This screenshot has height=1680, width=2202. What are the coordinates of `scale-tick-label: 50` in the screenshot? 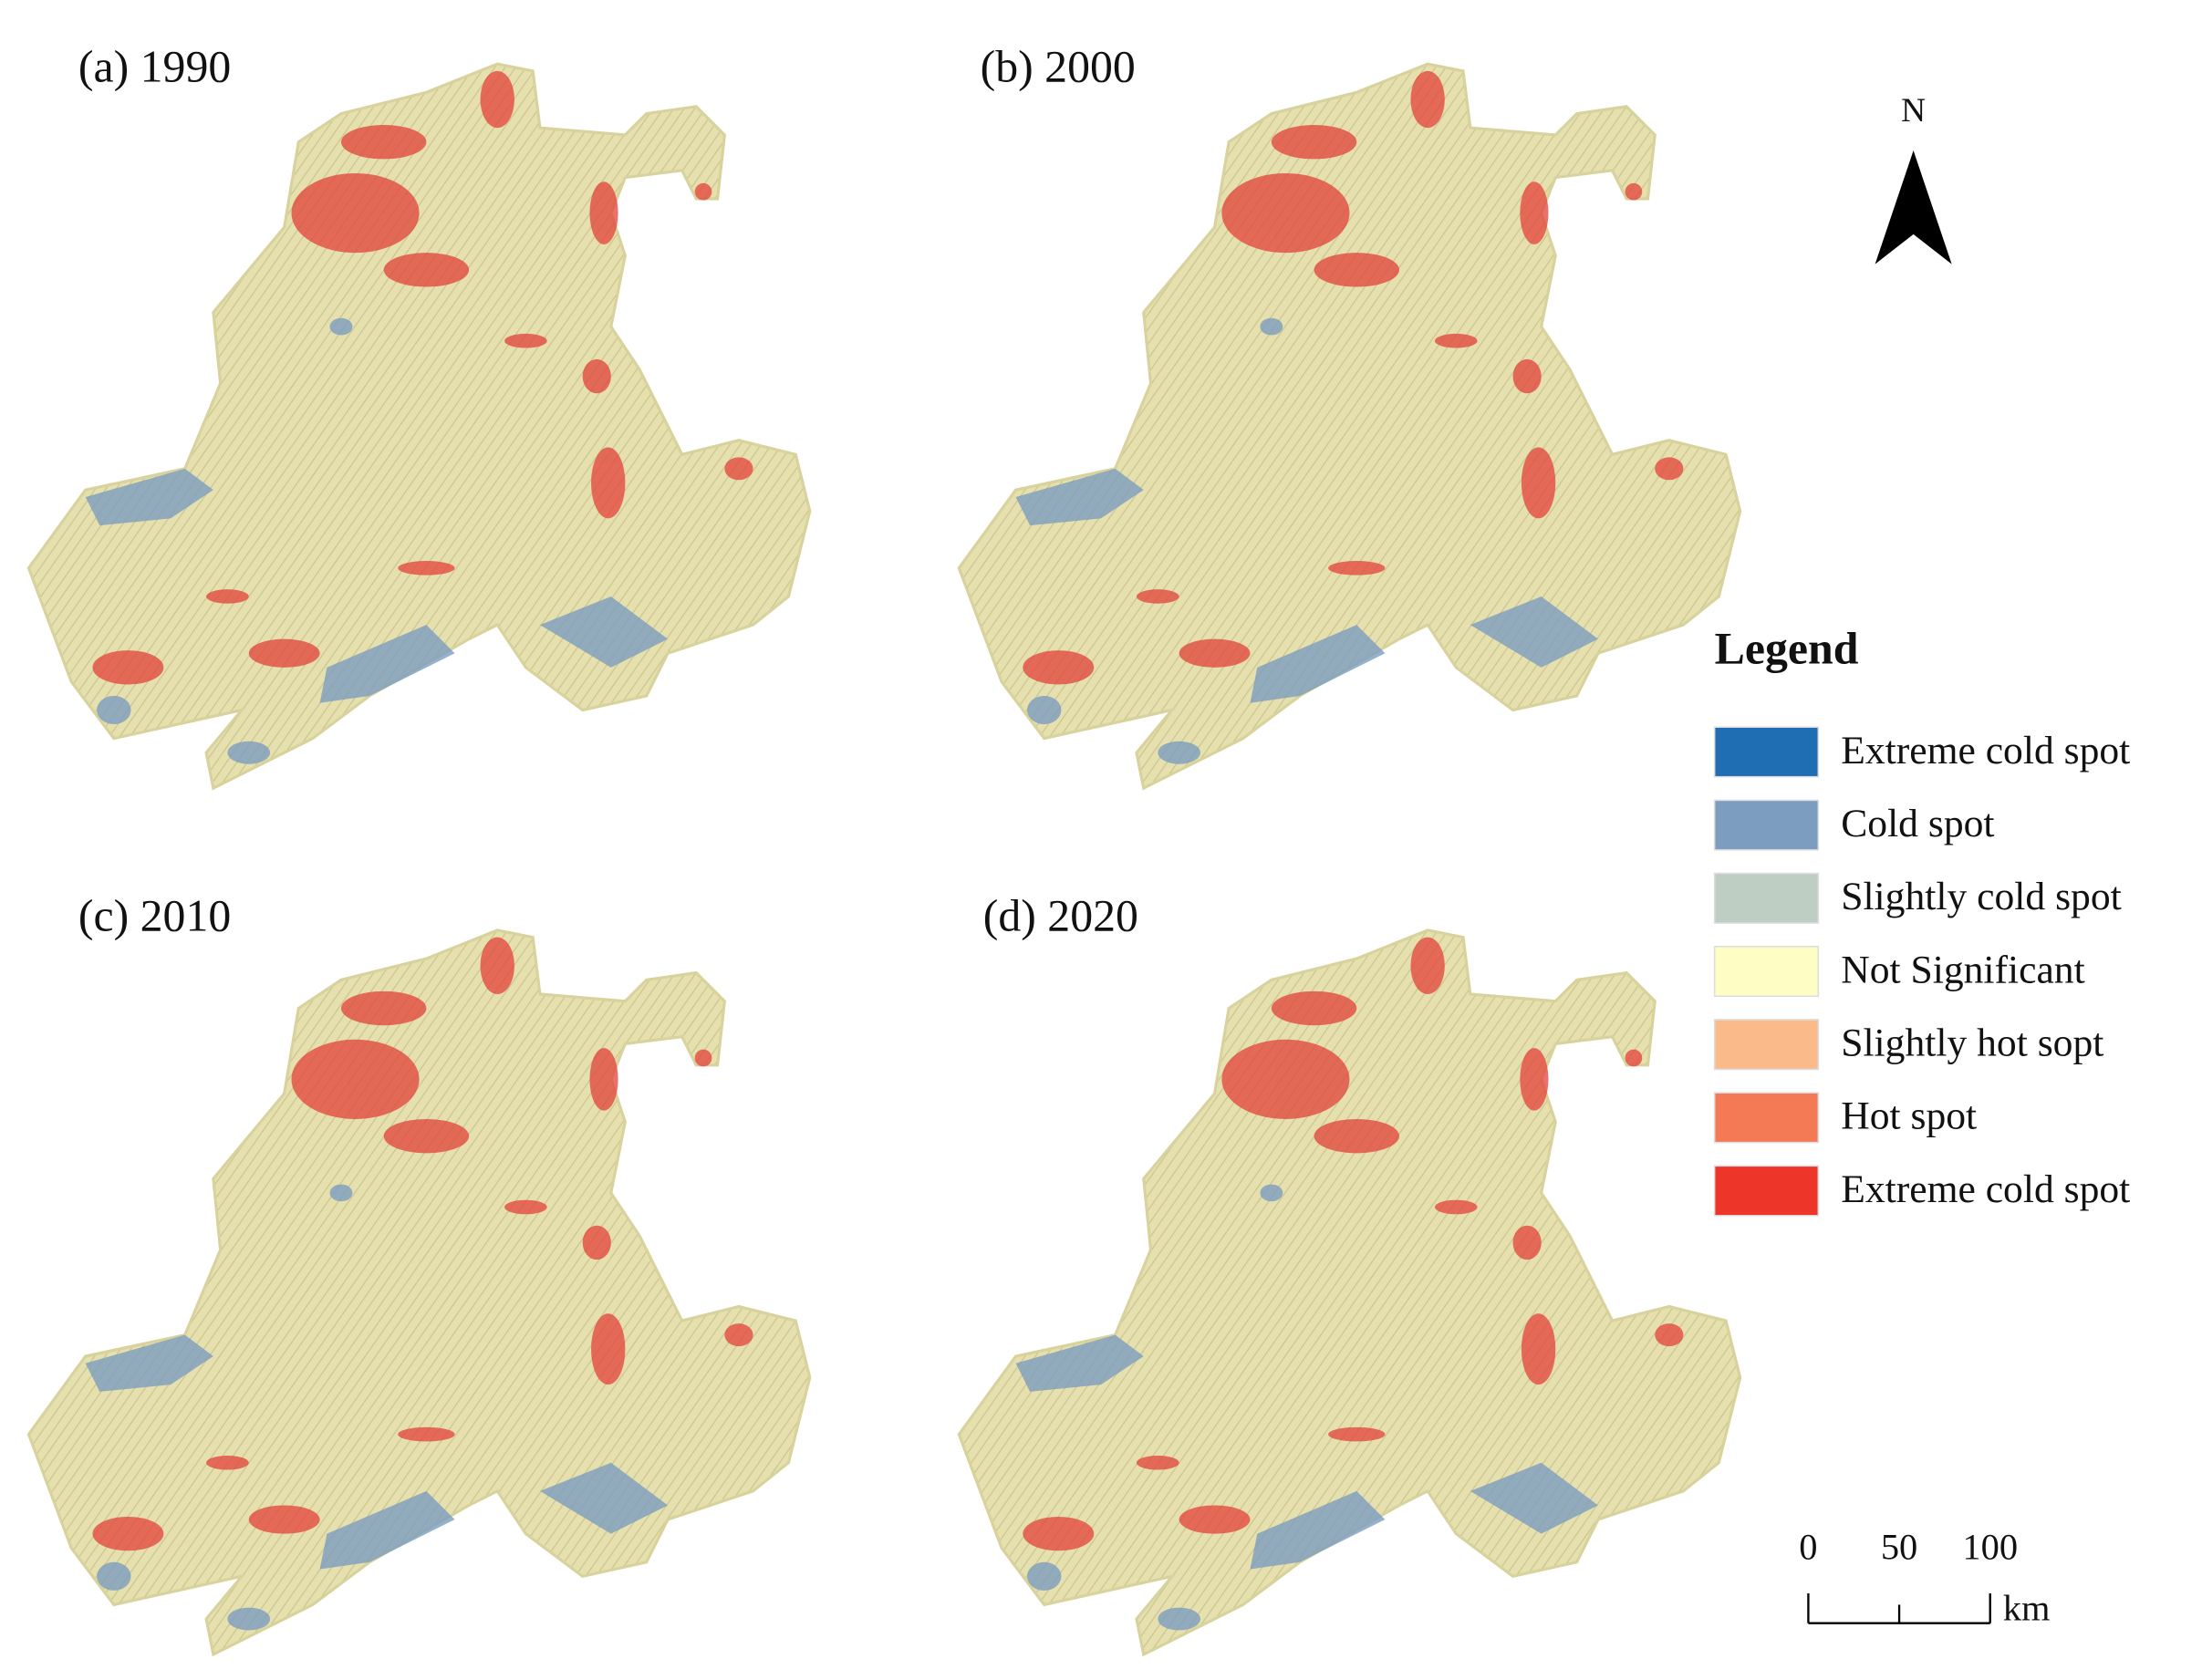 It's located at (1899, 1547).